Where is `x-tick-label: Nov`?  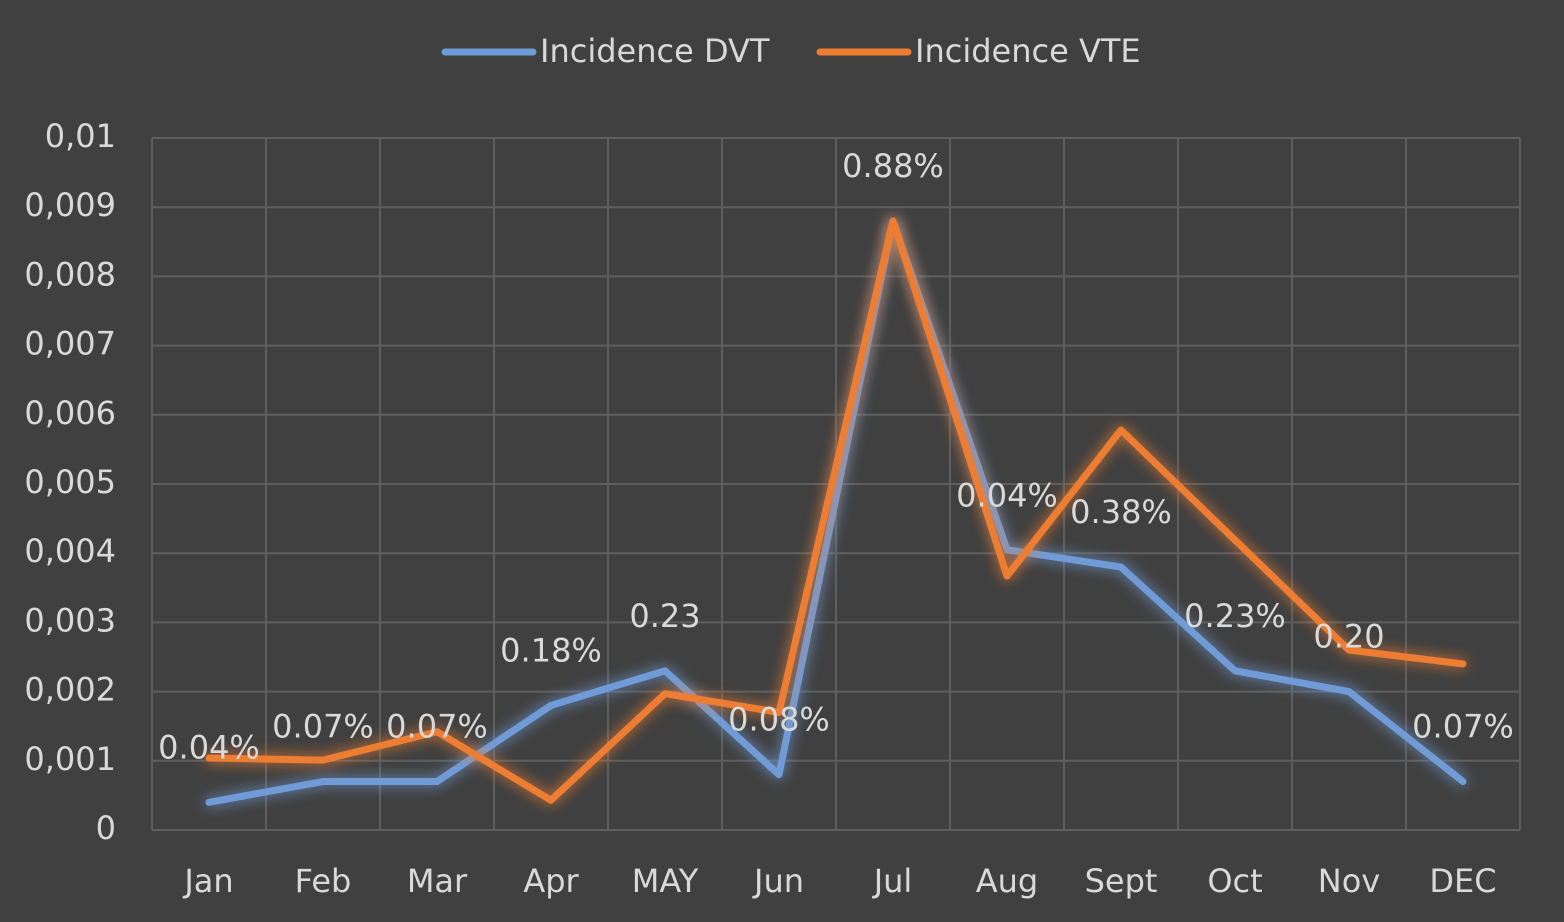
x-tick-label: Nov is located at coordinates (1349, 881).